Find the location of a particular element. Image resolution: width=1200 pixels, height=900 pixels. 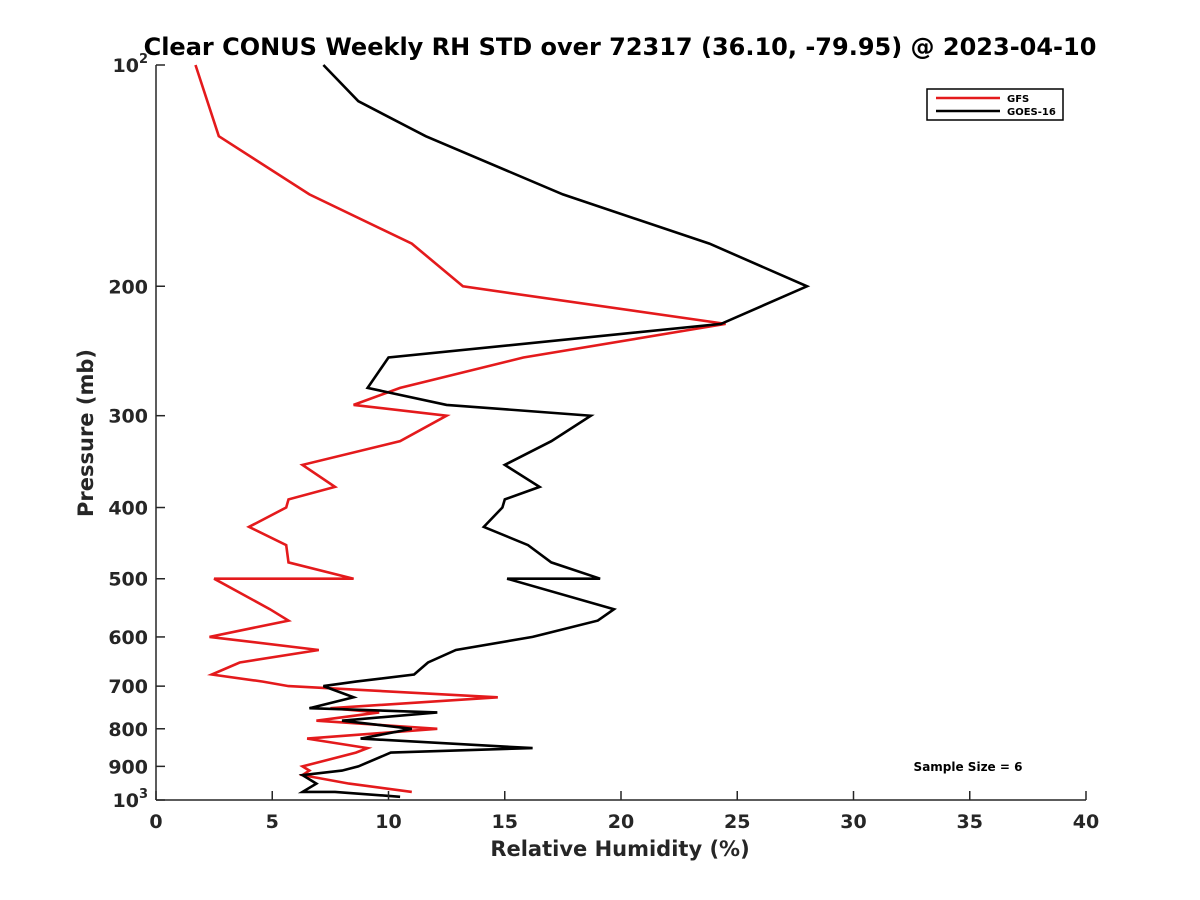

x-tick-label: 5 is located at coordinates (272, 822).